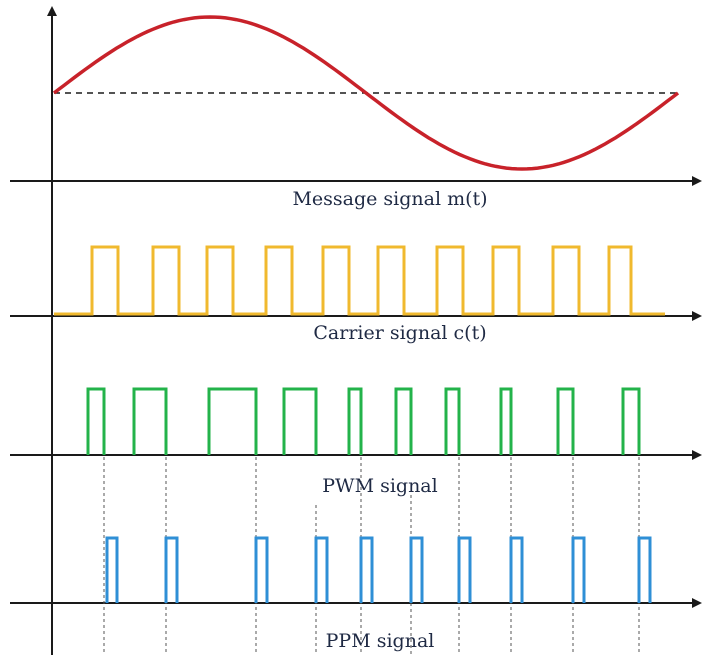 The width and height of the screenshot is (716, 662). I want to click on pwm-signal-label: PWM signal, so click(380, 486).